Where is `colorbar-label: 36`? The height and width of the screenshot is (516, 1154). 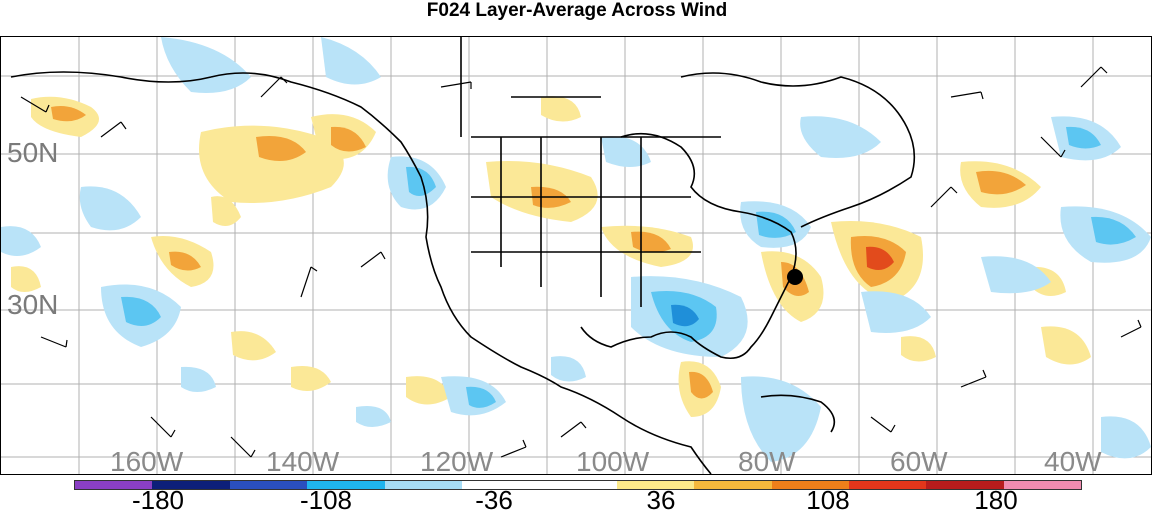 colorbar-label: 36 is located at coordinates (661, 500).